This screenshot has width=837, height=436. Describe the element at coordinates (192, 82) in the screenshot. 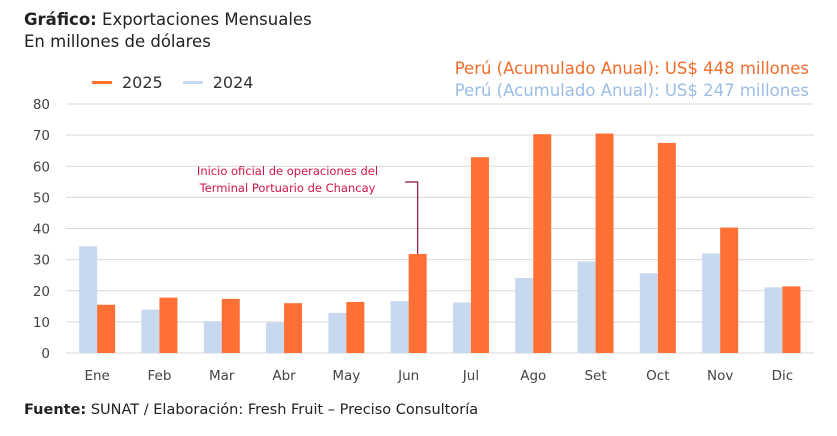

I see `legend-swatch-2024` at that location.